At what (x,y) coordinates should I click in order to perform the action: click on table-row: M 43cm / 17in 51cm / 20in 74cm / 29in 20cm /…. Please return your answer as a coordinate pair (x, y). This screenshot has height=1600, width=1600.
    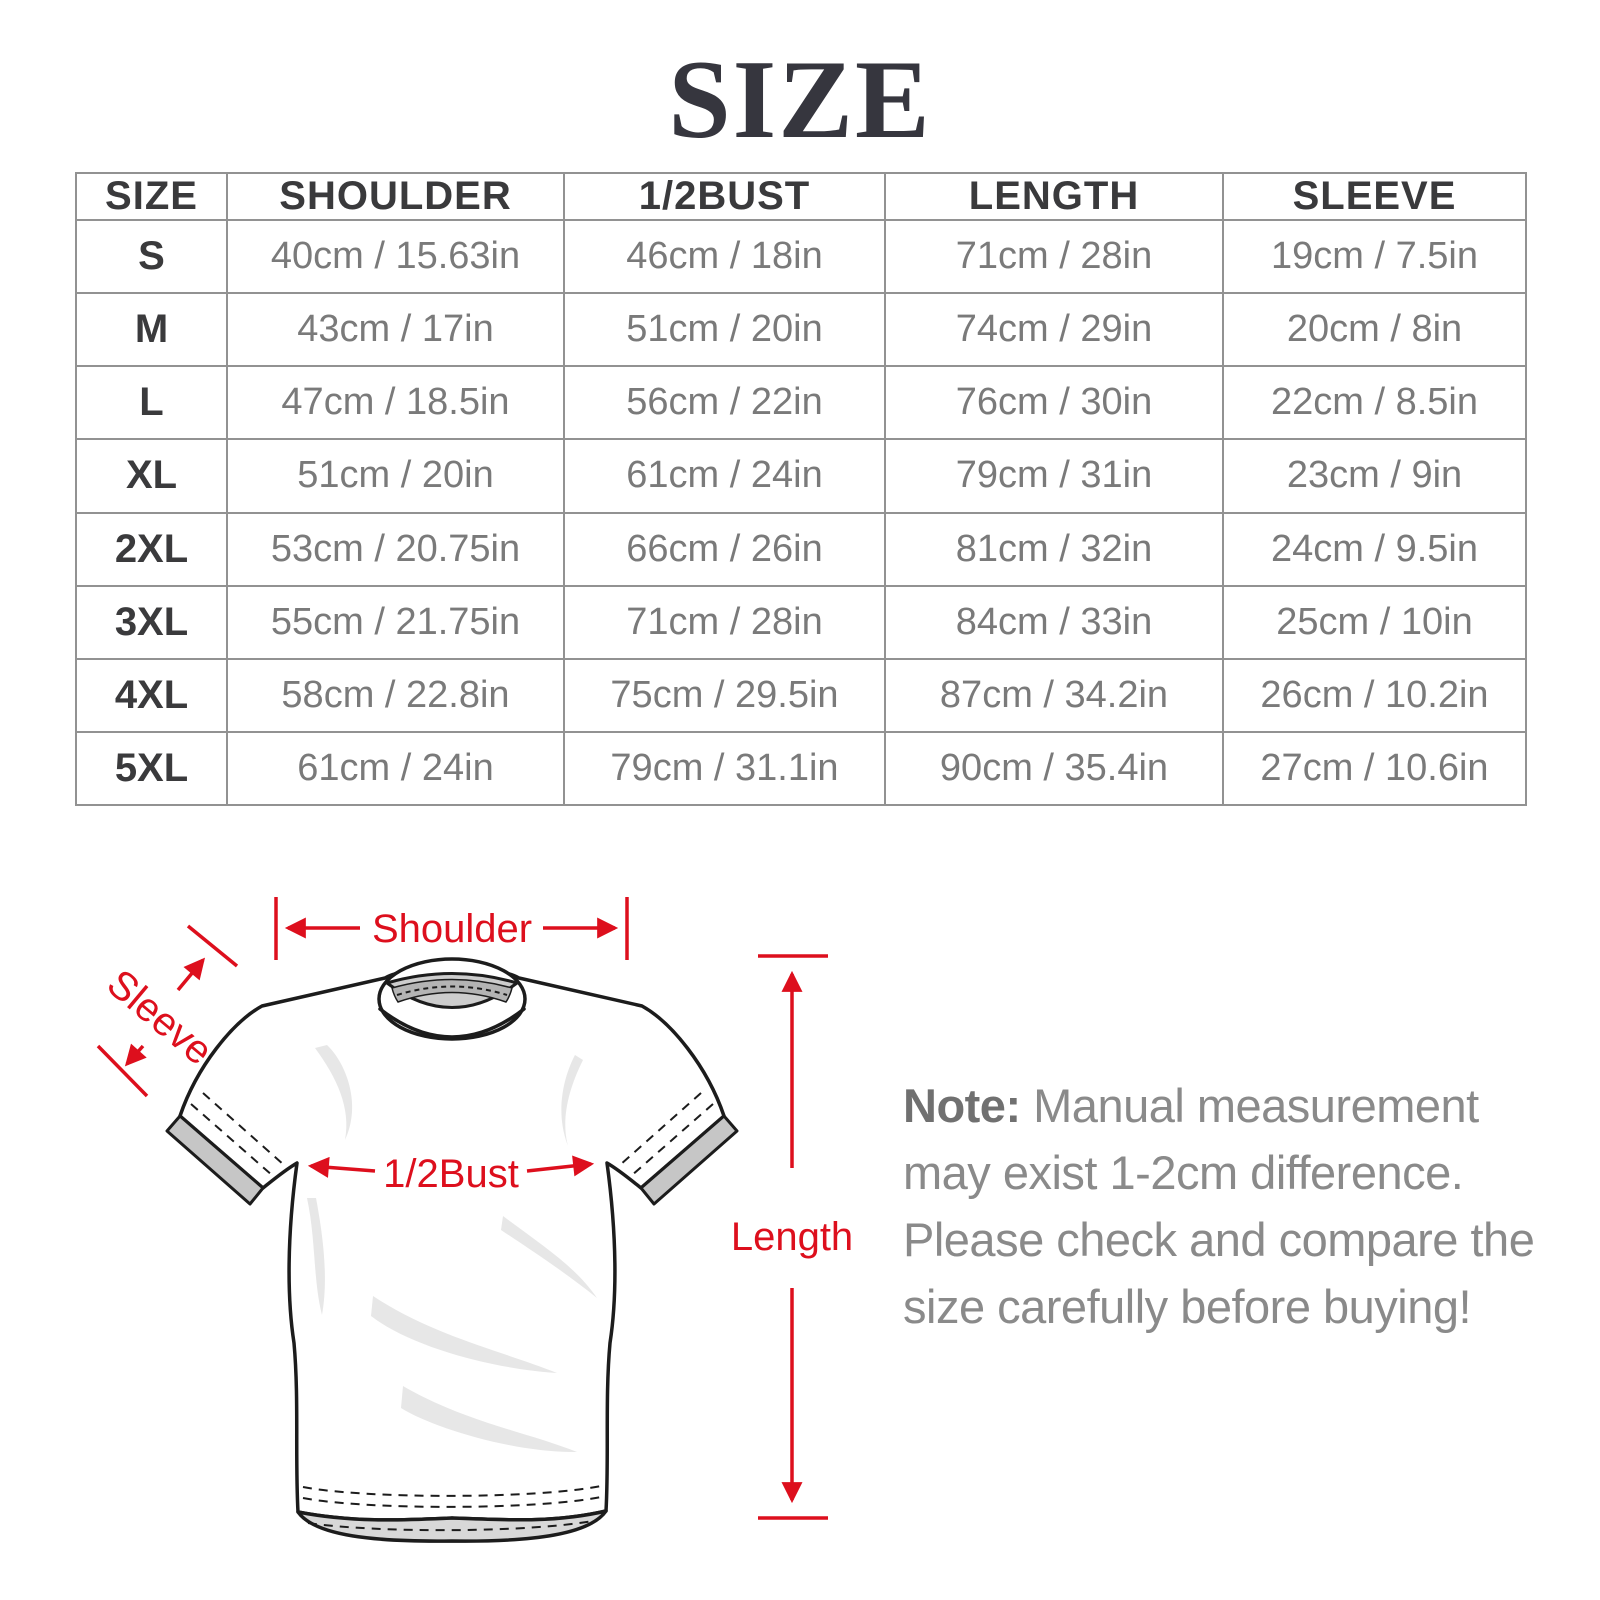
    Looking at the image, I should click on (801, 330).